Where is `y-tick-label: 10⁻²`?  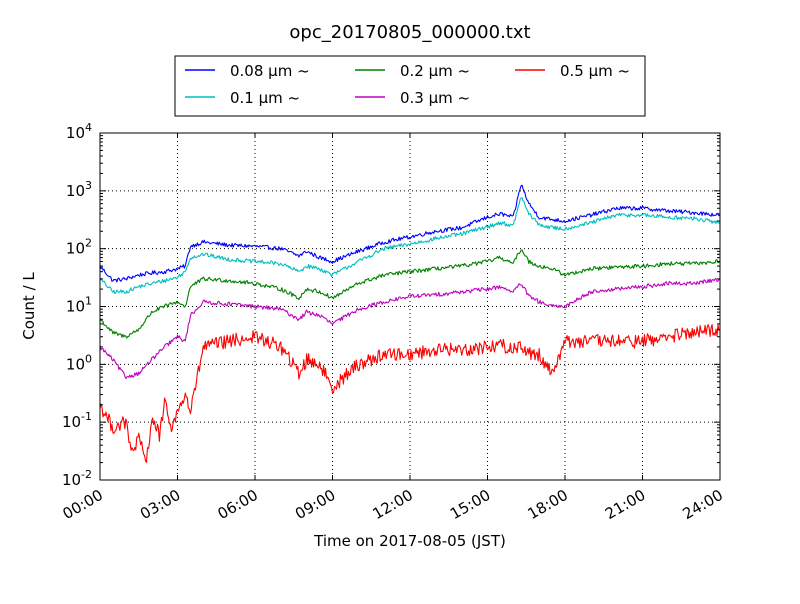 y-tick-label: 10⁻² is located at coordinates (77, 478).